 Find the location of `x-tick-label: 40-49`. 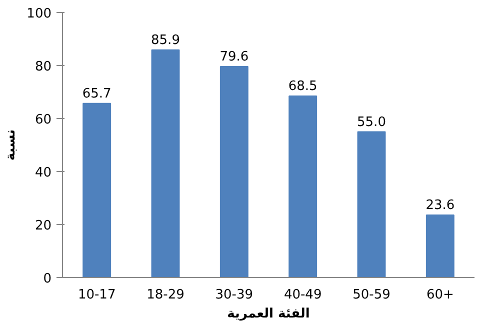

x-tick-label: 40-49 is located at coordinates (303, 295).